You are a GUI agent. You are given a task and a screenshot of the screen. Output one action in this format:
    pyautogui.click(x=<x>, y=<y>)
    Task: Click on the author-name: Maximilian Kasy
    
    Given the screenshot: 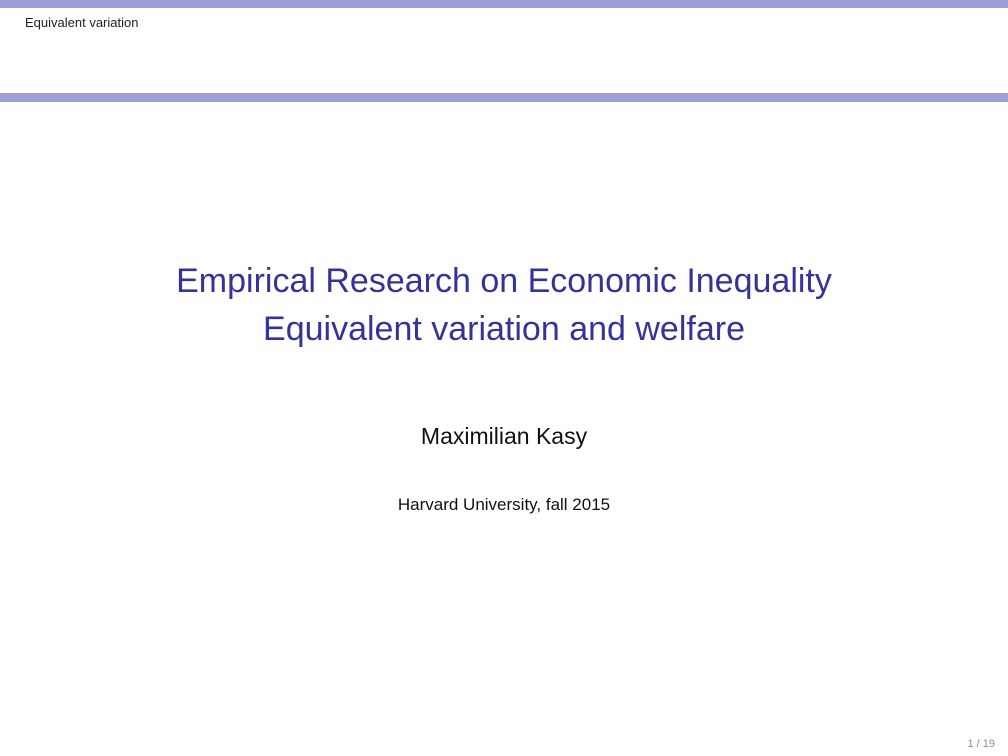 What is the action you would take?
    pyautogui.click(x=504, y=436)
    